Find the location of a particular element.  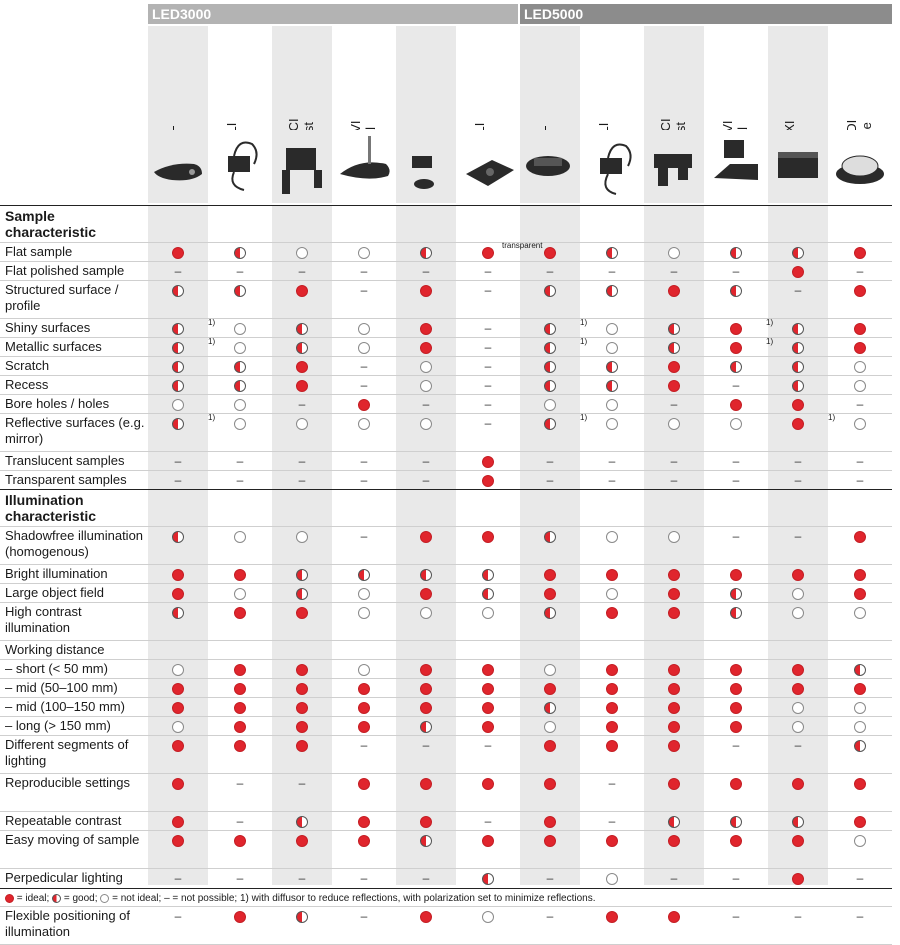

product-type: Spotlight is located at coordinates (618, 115).